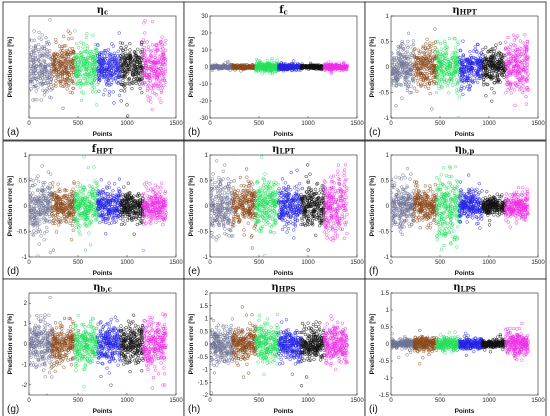 The height and width of the screenshot is (416, 550). What do you see at coordinates (204, 17) in the screenshot?
I see `y-tick-label: 30` at bounding box center [204, 17].